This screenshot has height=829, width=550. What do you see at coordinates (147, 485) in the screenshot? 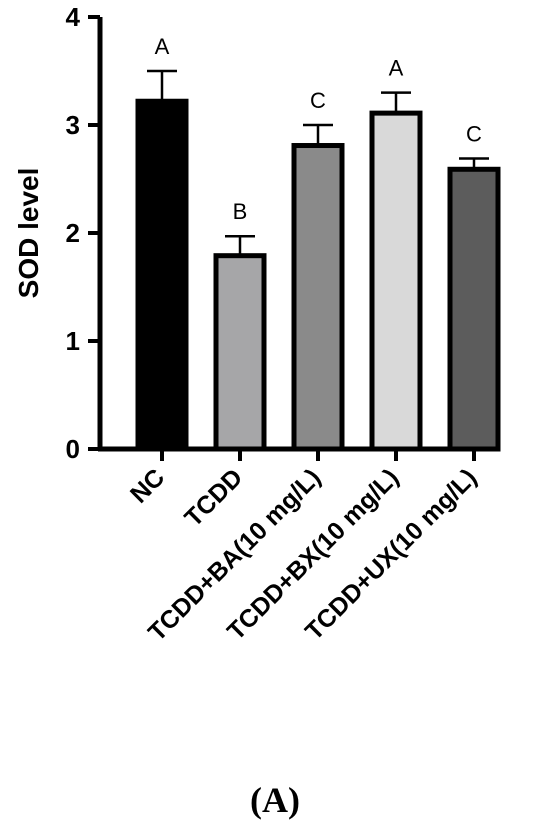
I see `x-tick-label: NC` at bounding box center [147, 485].